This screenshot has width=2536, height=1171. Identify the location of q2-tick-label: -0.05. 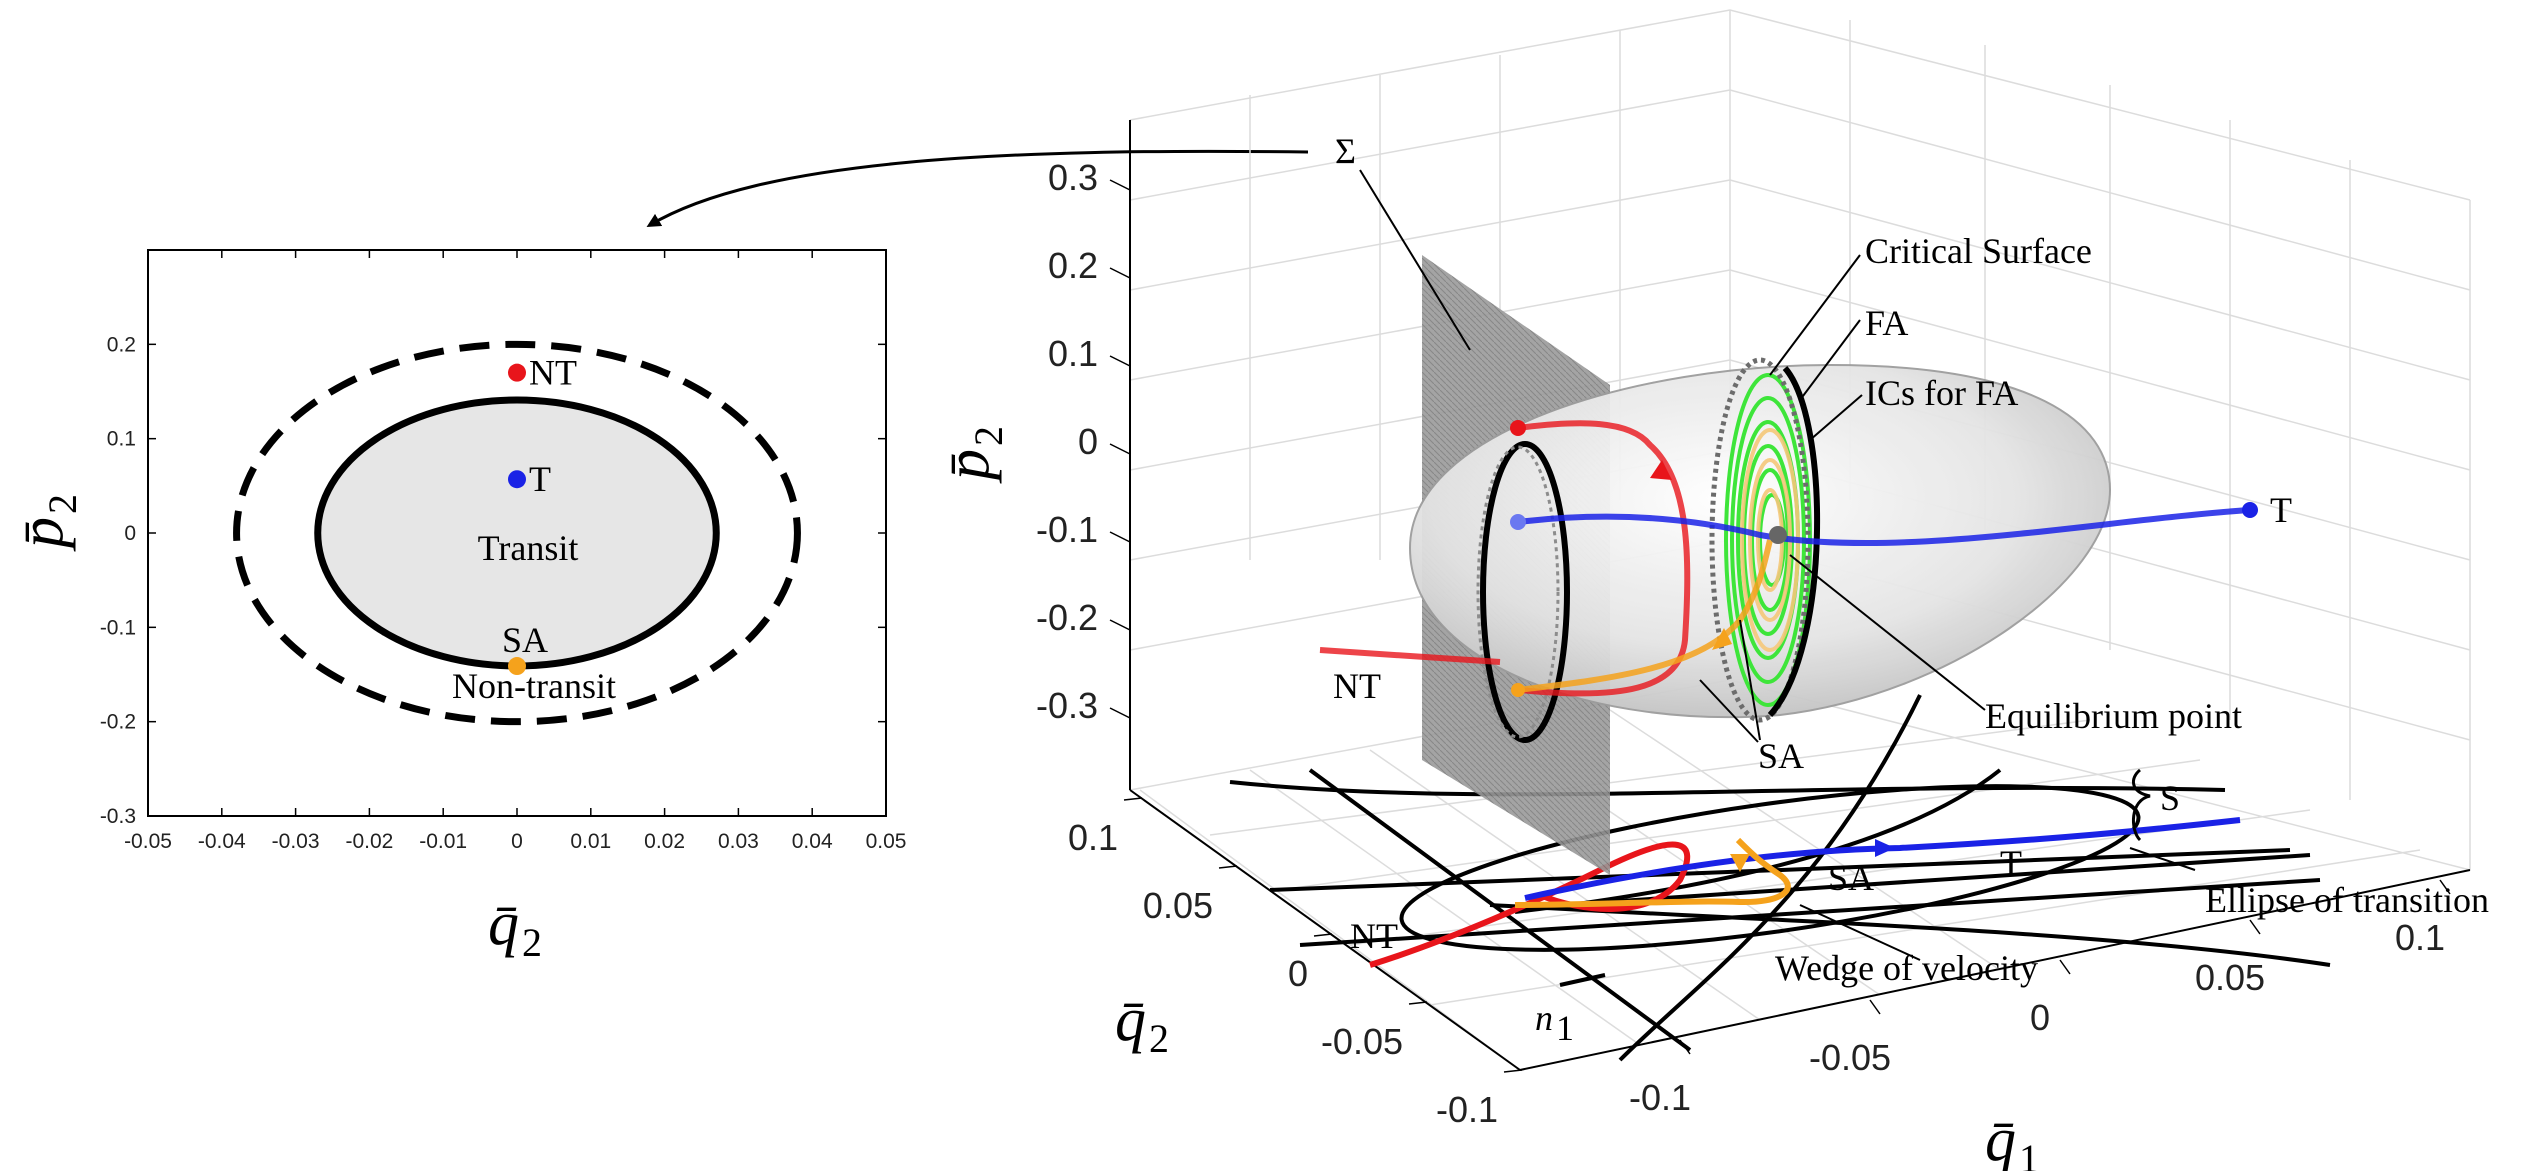
(1362, 1041).